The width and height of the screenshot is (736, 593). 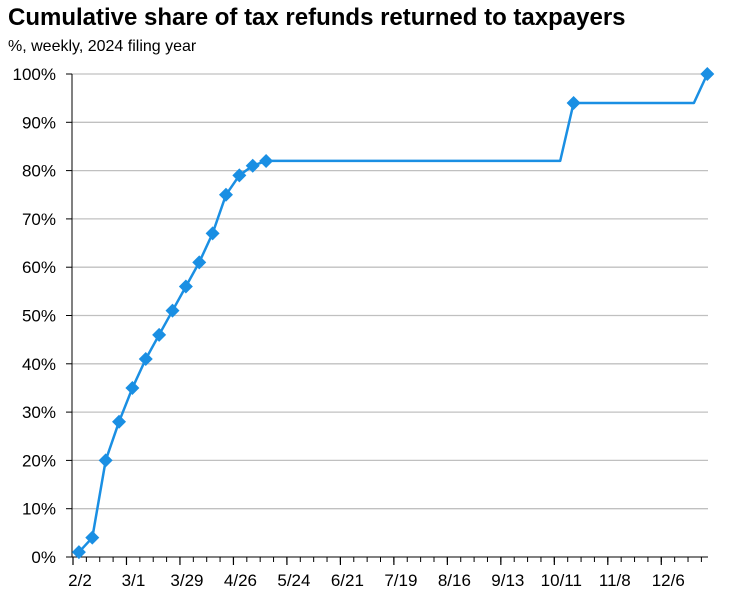 What do you see at coordinates (39, 460) in the screenshot?
I see `y-tick-label: 20%` at bounding box center [39, 460].